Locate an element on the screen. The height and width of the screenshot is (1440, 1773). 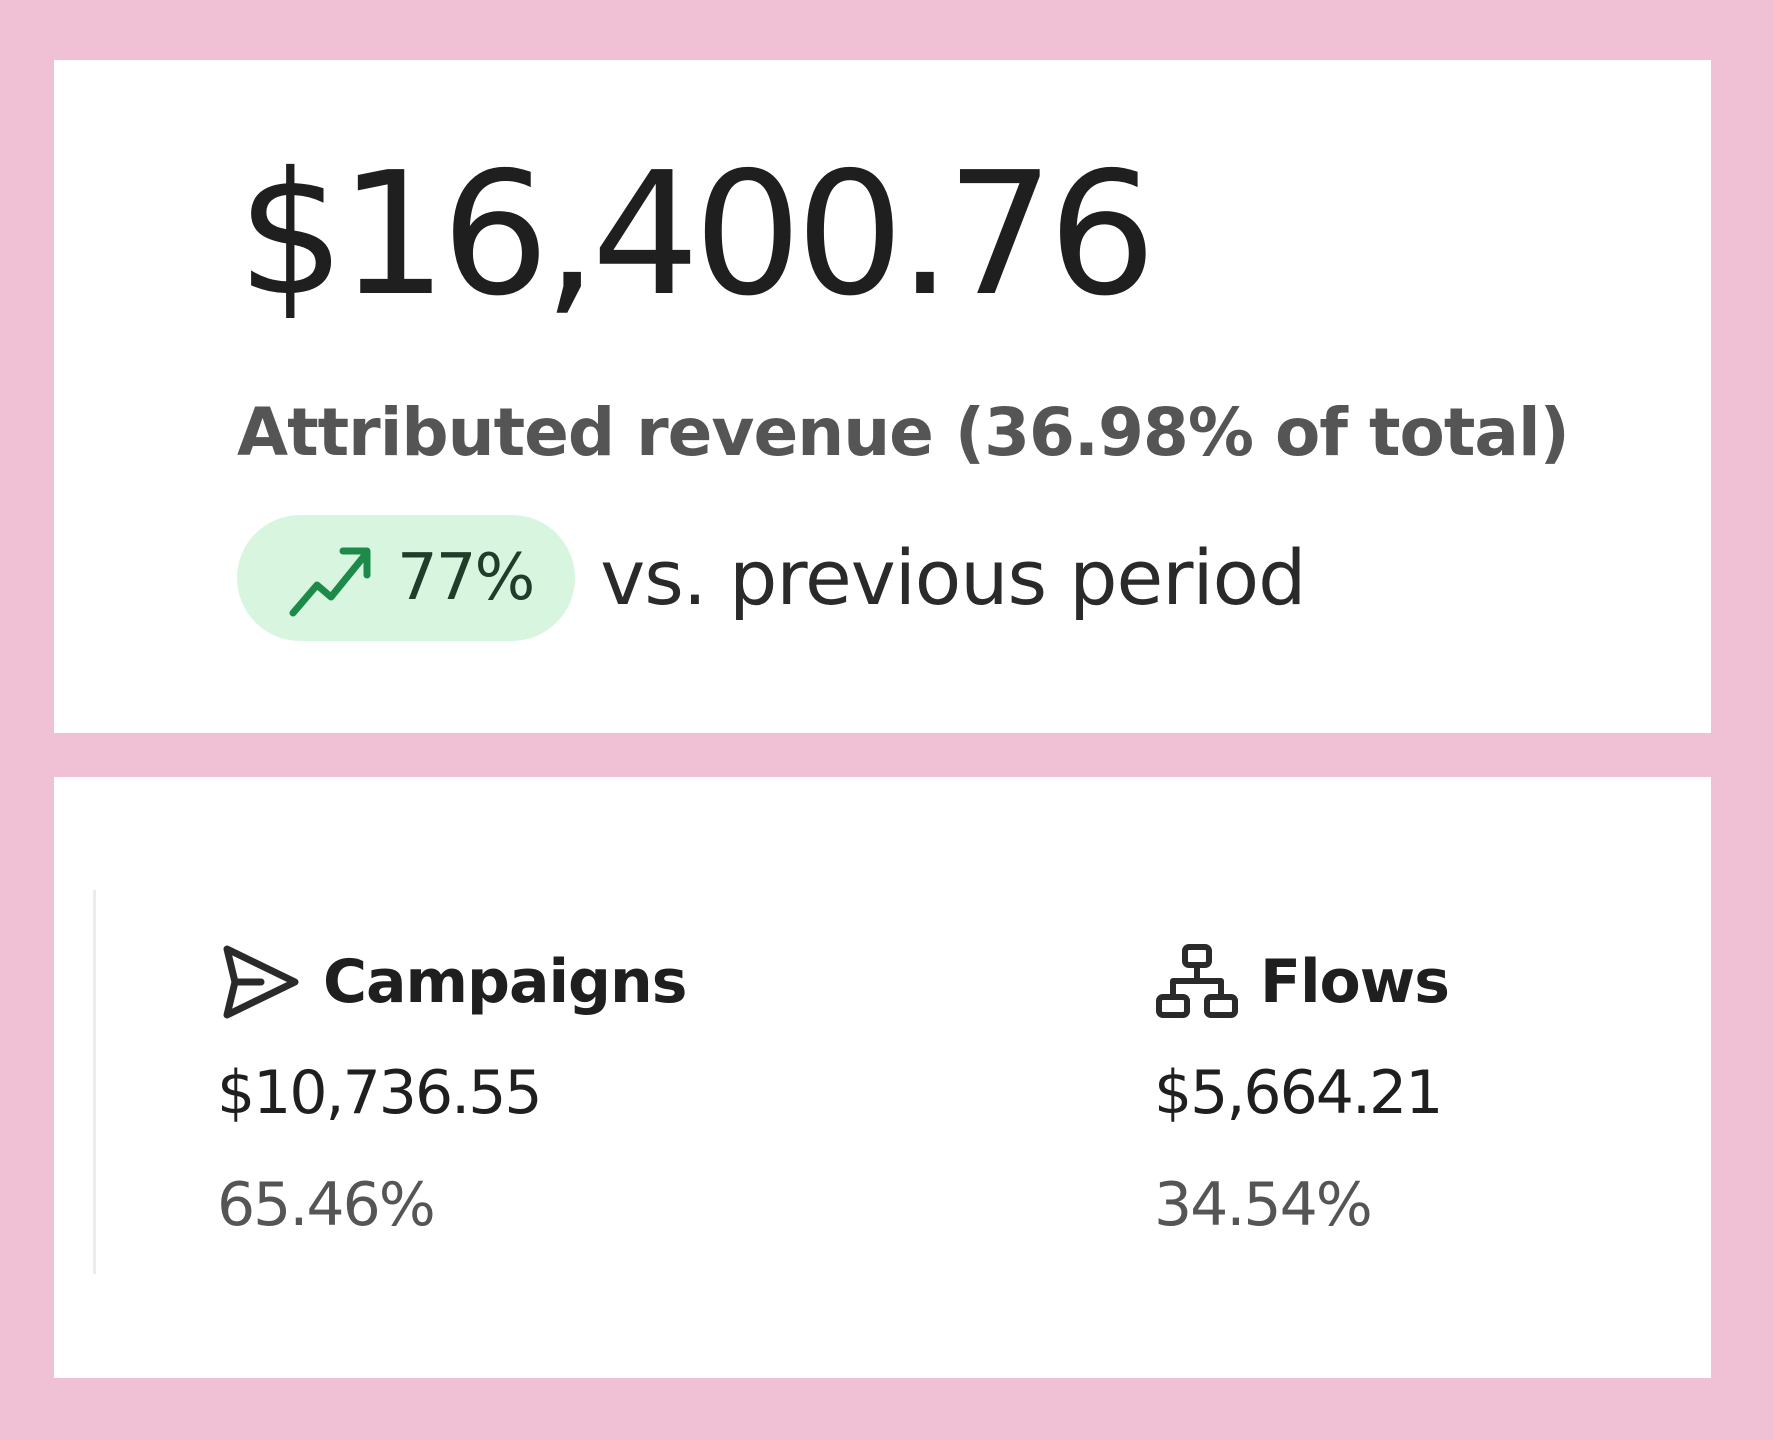
trend-percent: 77% is located at coordinates (466, 578).